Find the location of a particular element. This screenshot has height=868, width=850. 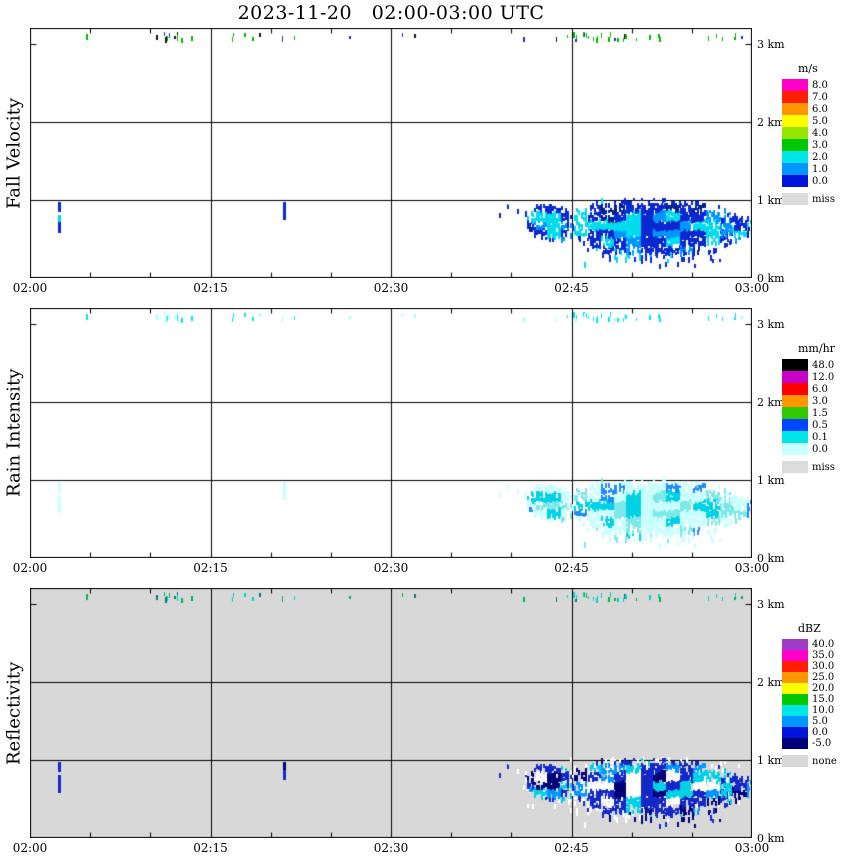

colorbar-entry-label: 12.0 is located at coordinates (823, 377).